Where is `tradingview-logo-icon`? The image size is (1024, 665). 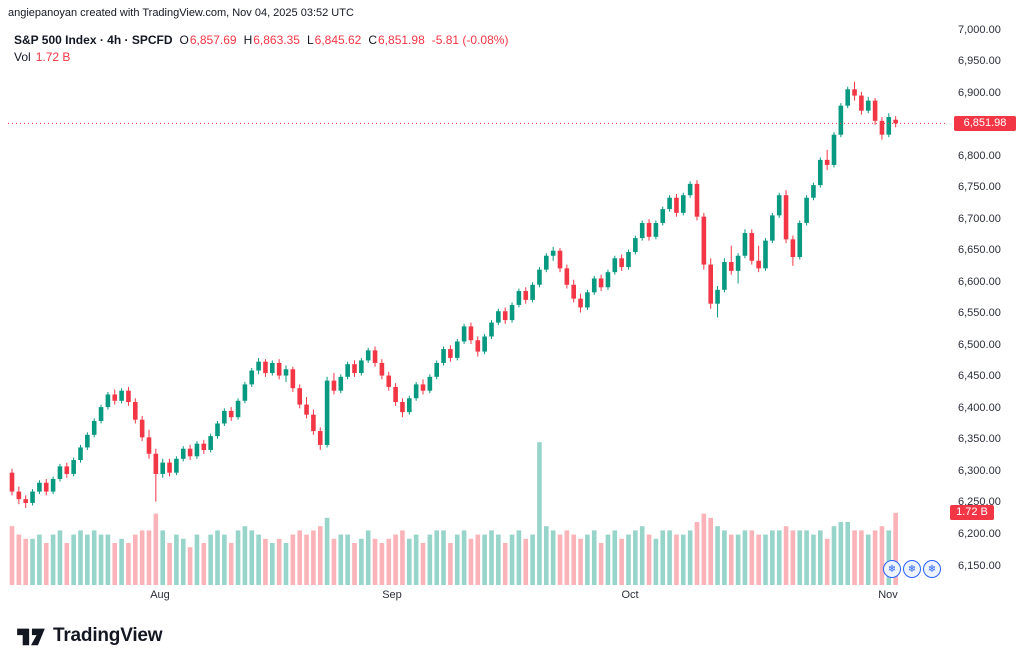 tradingview-logo-icon is located at coordinates (31, 637).